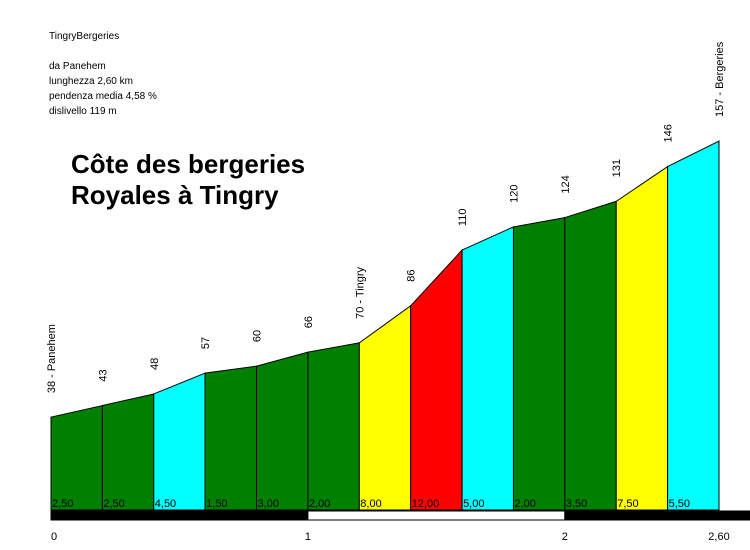 The height and width of the screenshot is (550, 750). What do you see at coordinates (165, 504) in the screenshot?
I see `segment-grade-label: 4,50` at bounding box center [165, 504].